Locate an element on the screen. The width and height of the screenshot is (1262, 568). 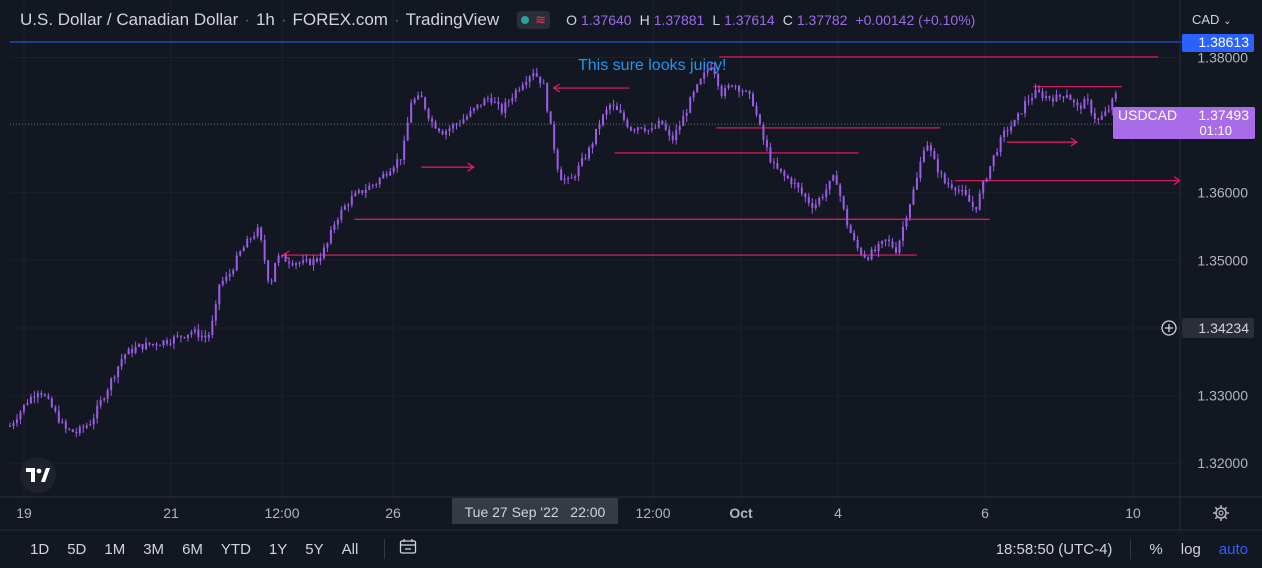
range-5y-button: 5Y is located at coordinates (314, 549).